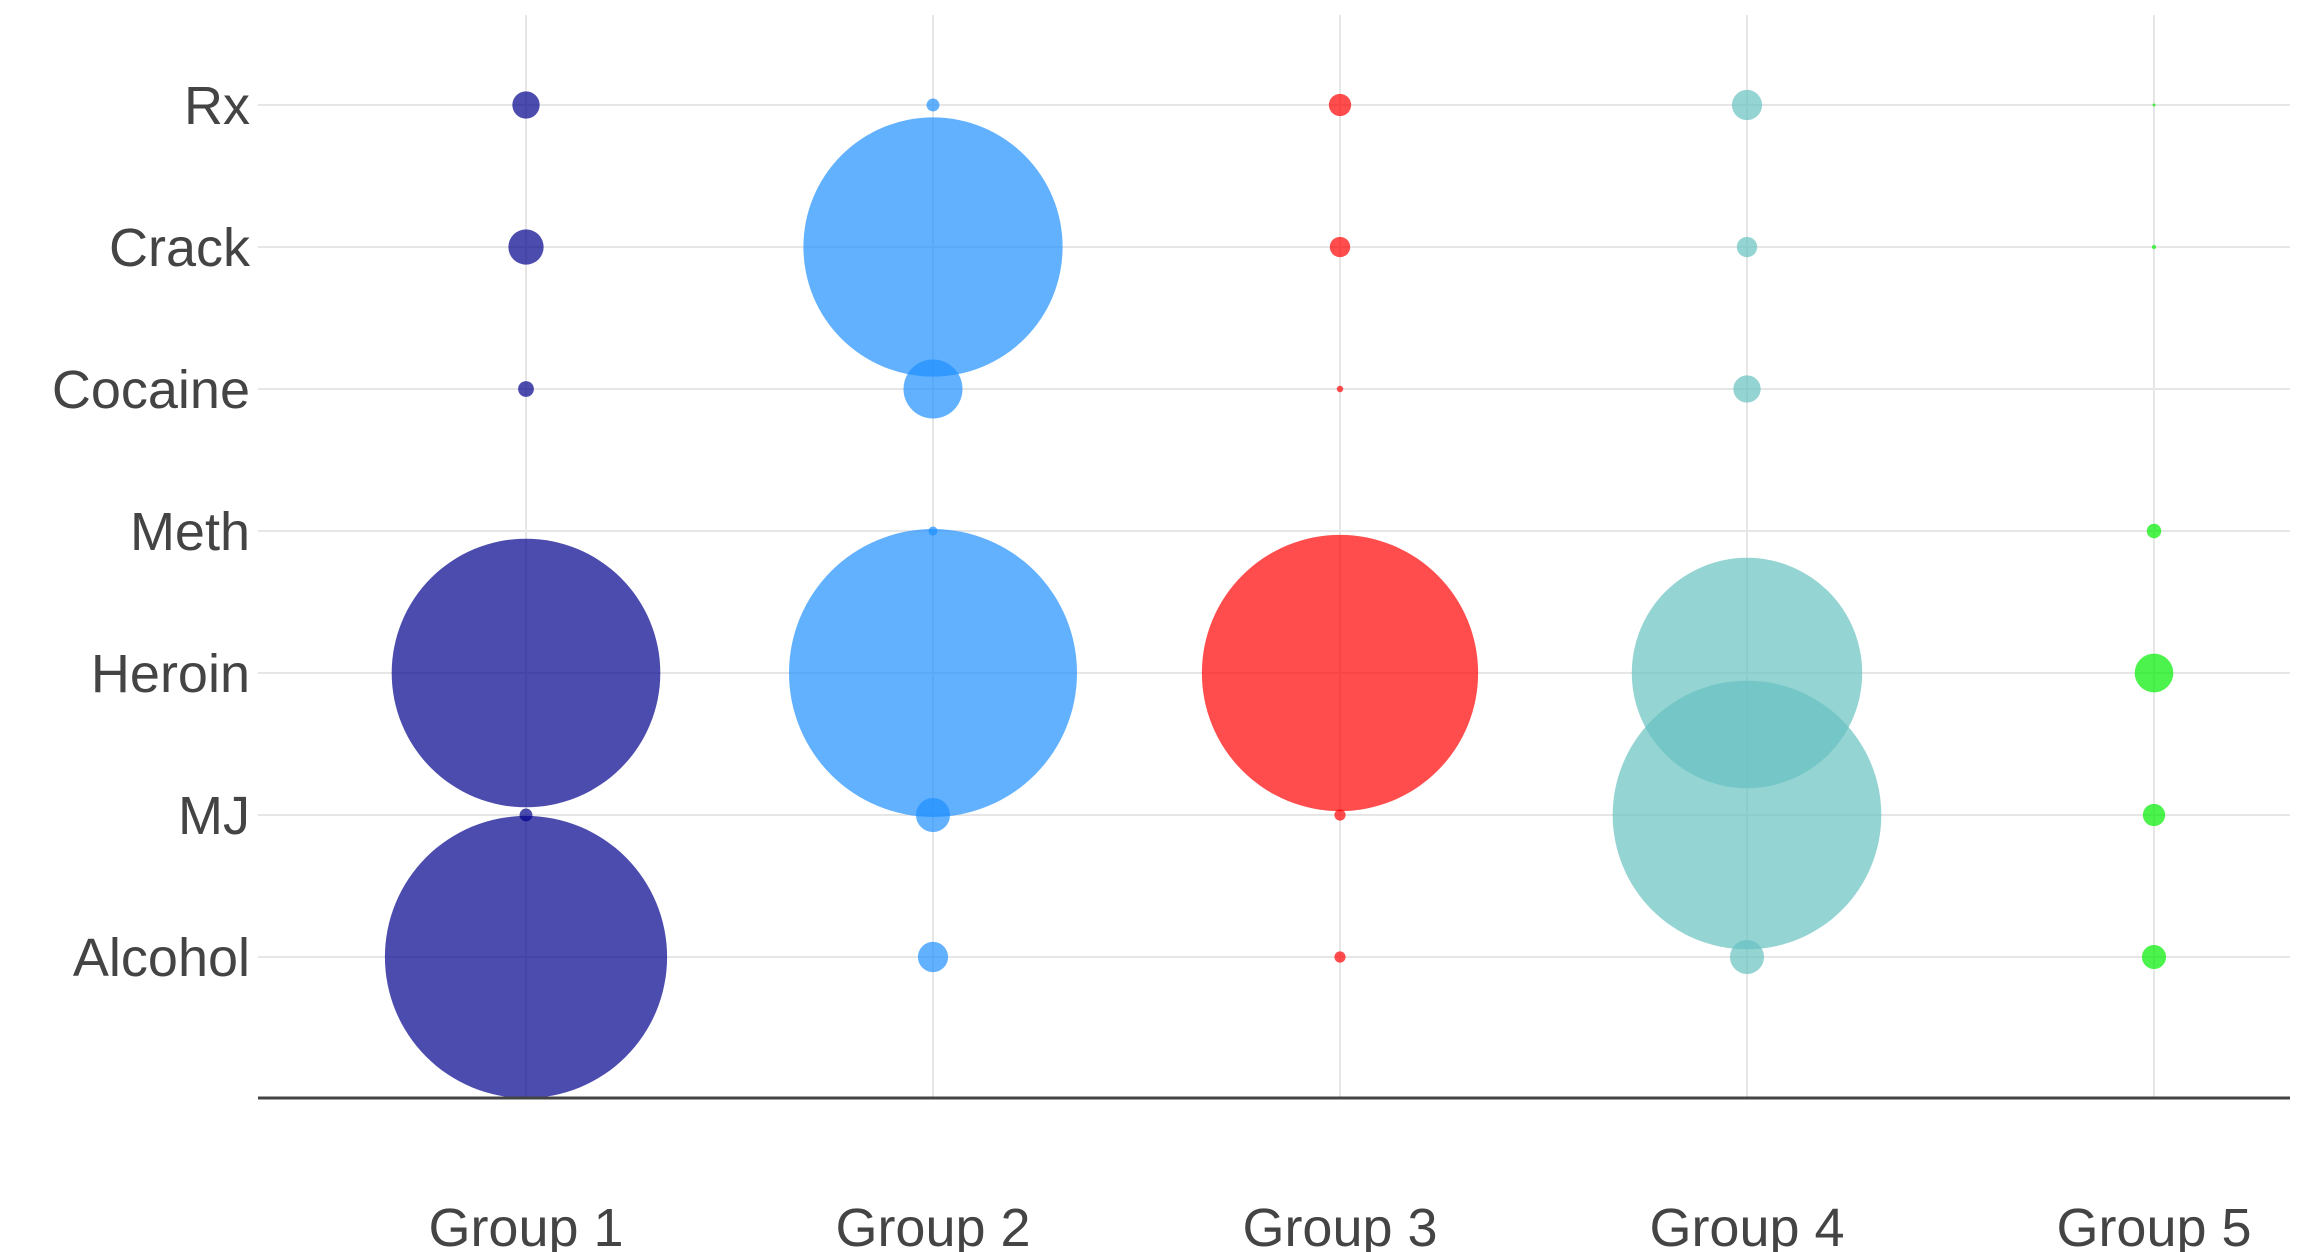 This screenshot has height=1252, width=2308. Describe the element at coordinates (161, 958) in the screenshot. I see `y-tick-label: Alcohol` at that location.